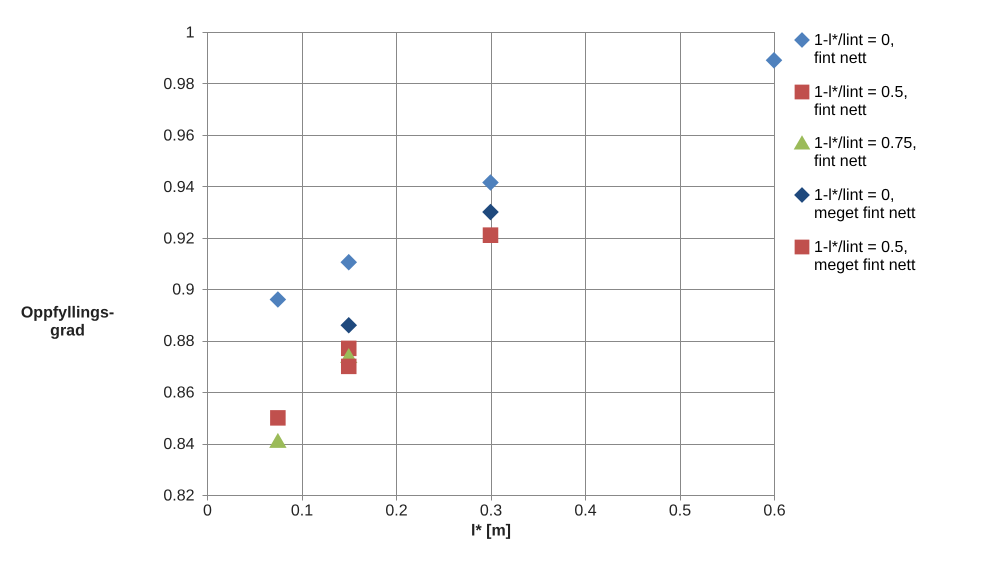  Describe the element at coordinates (179, 496) in the screenshot. I see `y-tick-label: 0.82` at that location.